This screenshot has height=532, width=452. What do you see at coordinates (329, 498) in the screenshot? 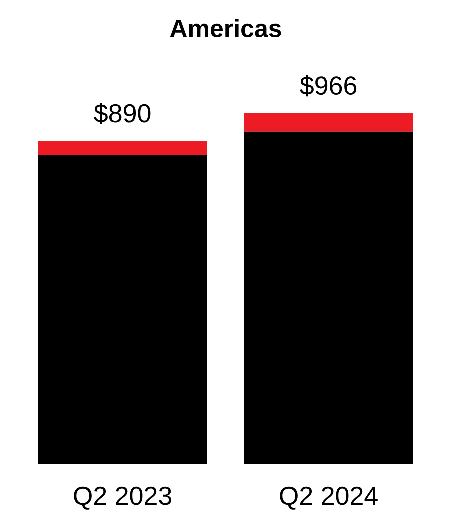
I see `x-tick-label: Q2 2024` at bounding box center [329, 498].